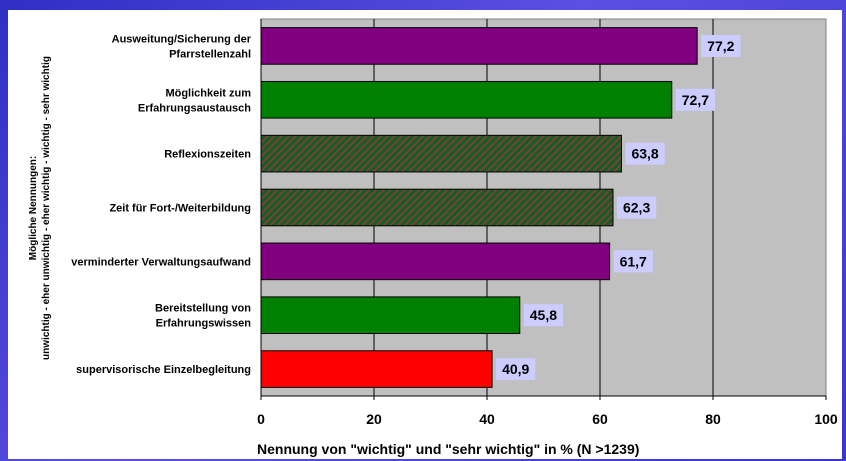 The height and width of the screenshot is (461, 846). What do you see at coordinates (261, 419) in the screenshot?
I see `x-tick-label: 0` at bounding box center [261, 419].